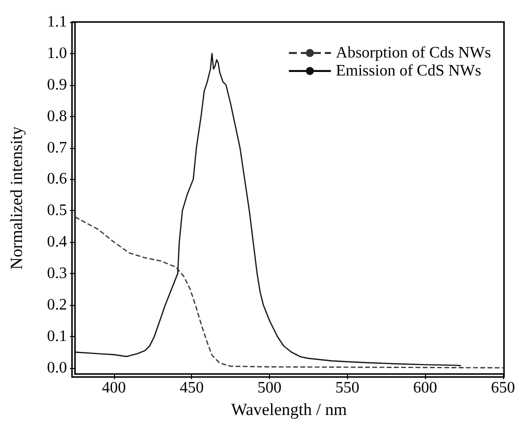 The width and height of the screenshot is (518, 423). Describe the element at coordinates (425, 388) in the screenshot. I see `x-tick-label: 600` at that location.